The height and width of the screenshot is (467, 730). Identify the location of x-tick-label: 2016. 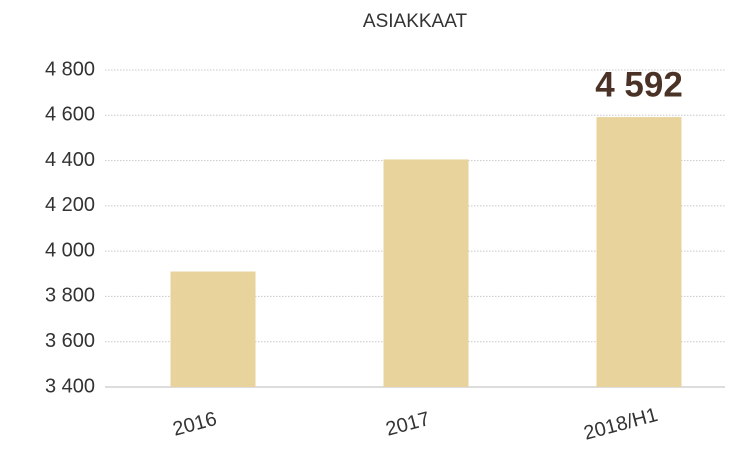
(194, 424).